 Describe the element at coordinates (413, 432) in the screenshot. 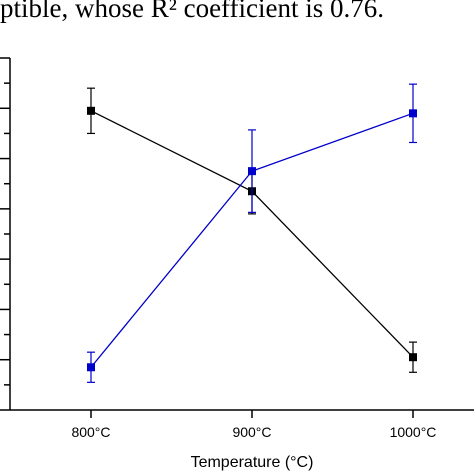

I see `x-tick-label: 1000°C` at that location.